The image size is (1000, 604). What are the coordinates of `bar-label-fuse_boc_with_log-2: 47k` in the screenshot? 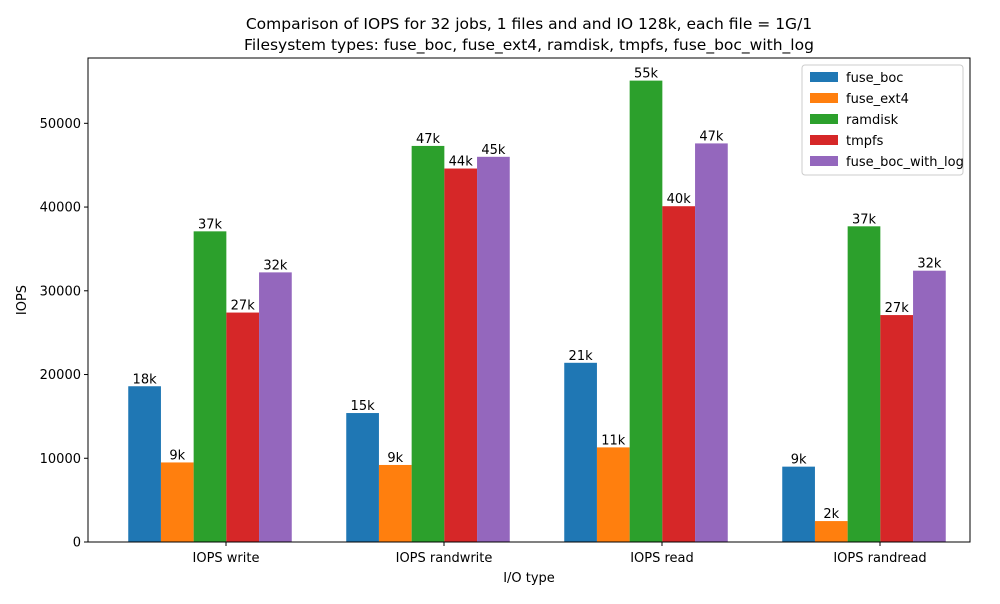 It's located at (711, 136).